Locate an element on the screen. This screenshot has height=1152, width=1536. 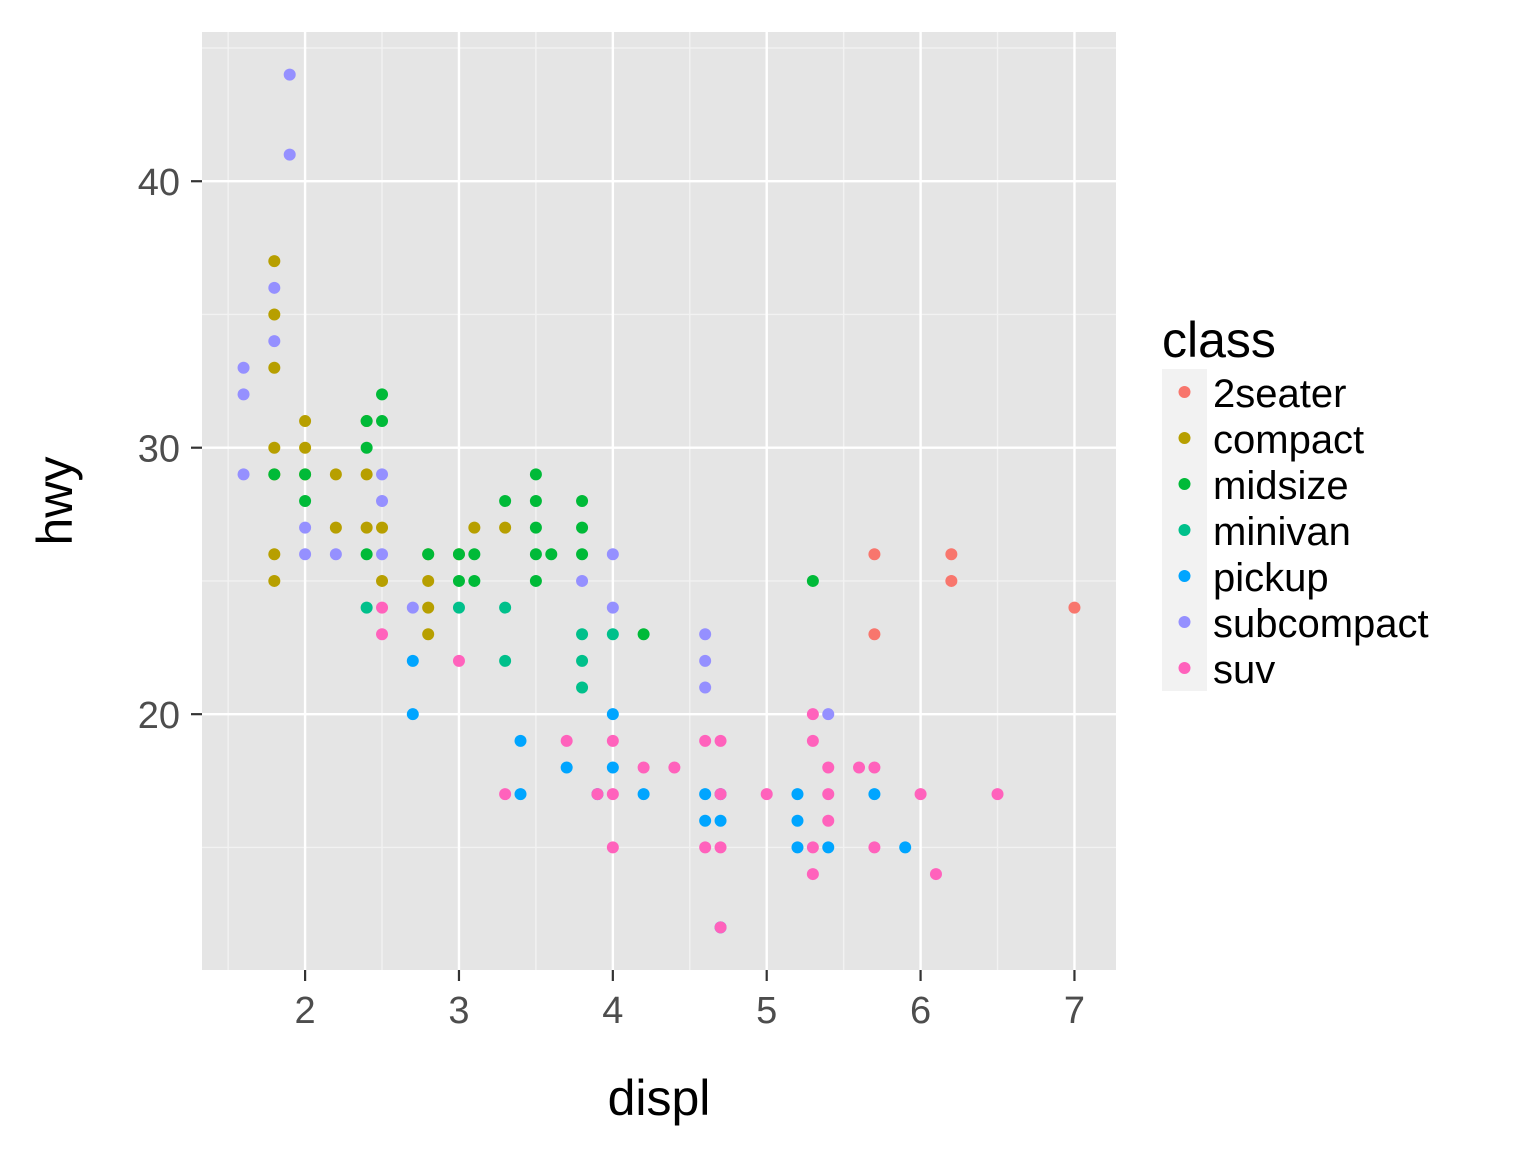
legend-label-pickup: pickup is located at coordinates (1271, 578).